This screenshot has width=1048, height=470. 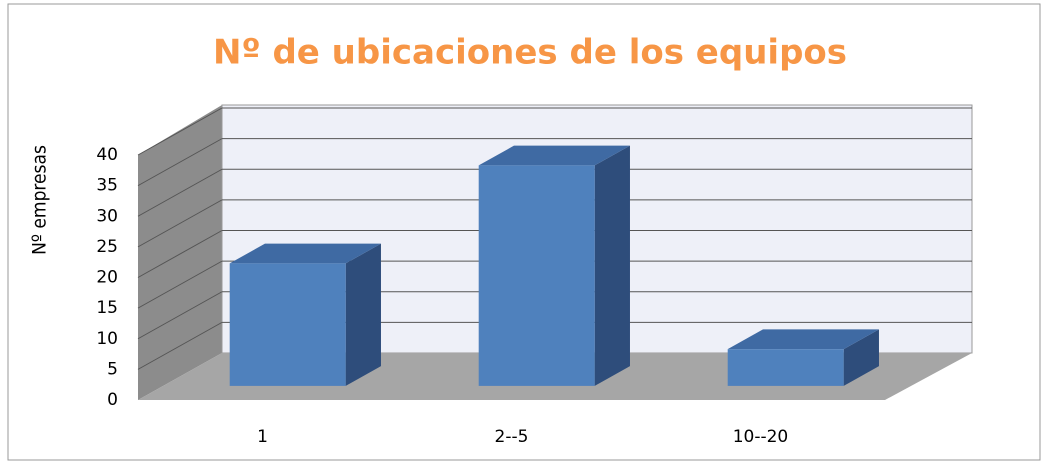 I want to click on x-tick-label: 10--20, so click(x=761, y=437).